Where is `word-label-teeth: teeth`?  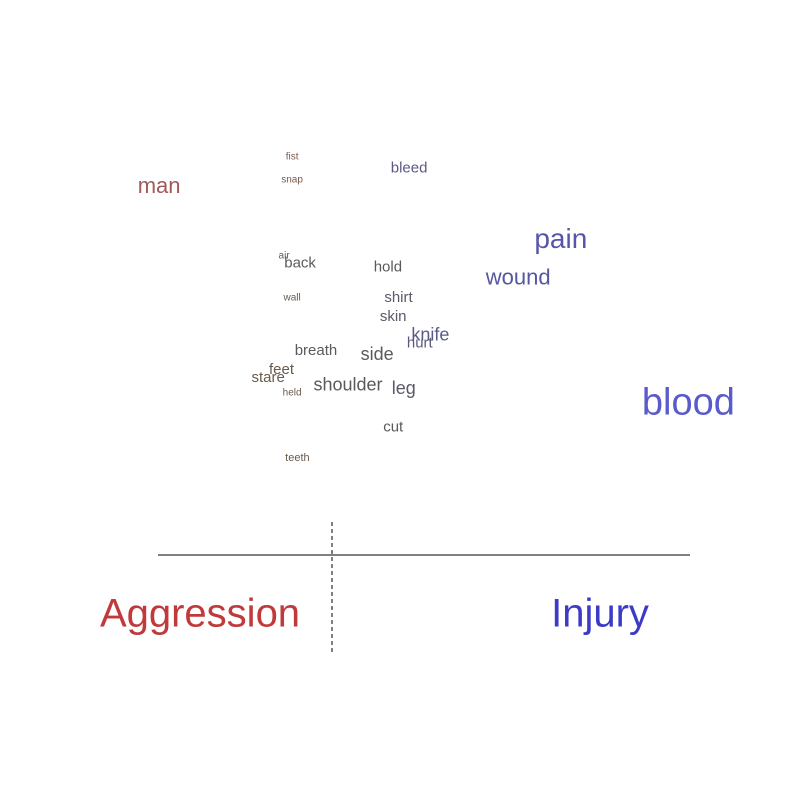
word-label-teeth: teeth is located at coordinates (297, 458).